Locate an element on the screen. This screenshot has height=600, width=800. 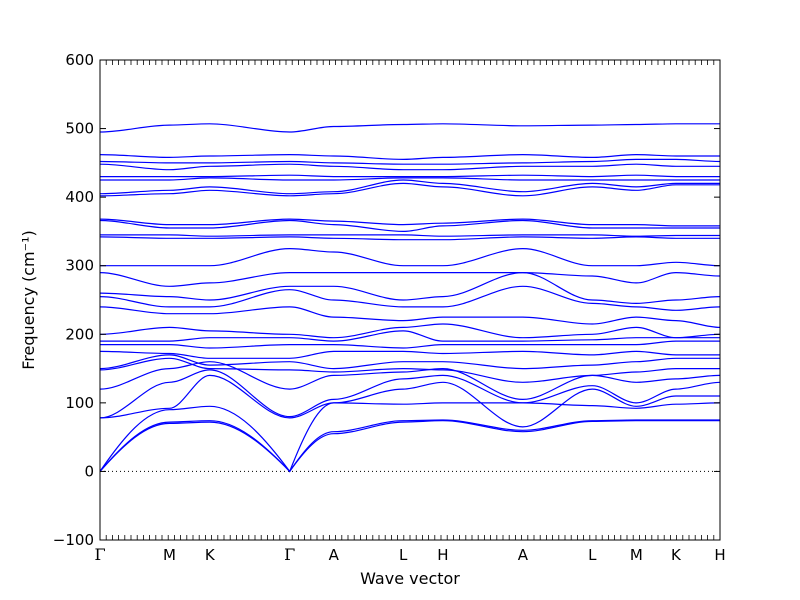
y-tick-label: 100 is located at coordinates (79, 403).